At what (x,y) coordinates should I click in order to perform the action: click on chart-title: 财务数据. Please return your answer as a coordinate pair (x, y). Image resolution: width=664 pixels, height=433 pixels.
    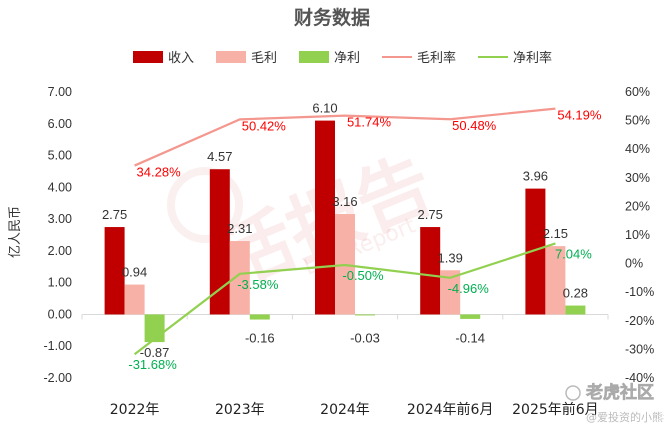
    Looking at the image, I should click on (332, 17).